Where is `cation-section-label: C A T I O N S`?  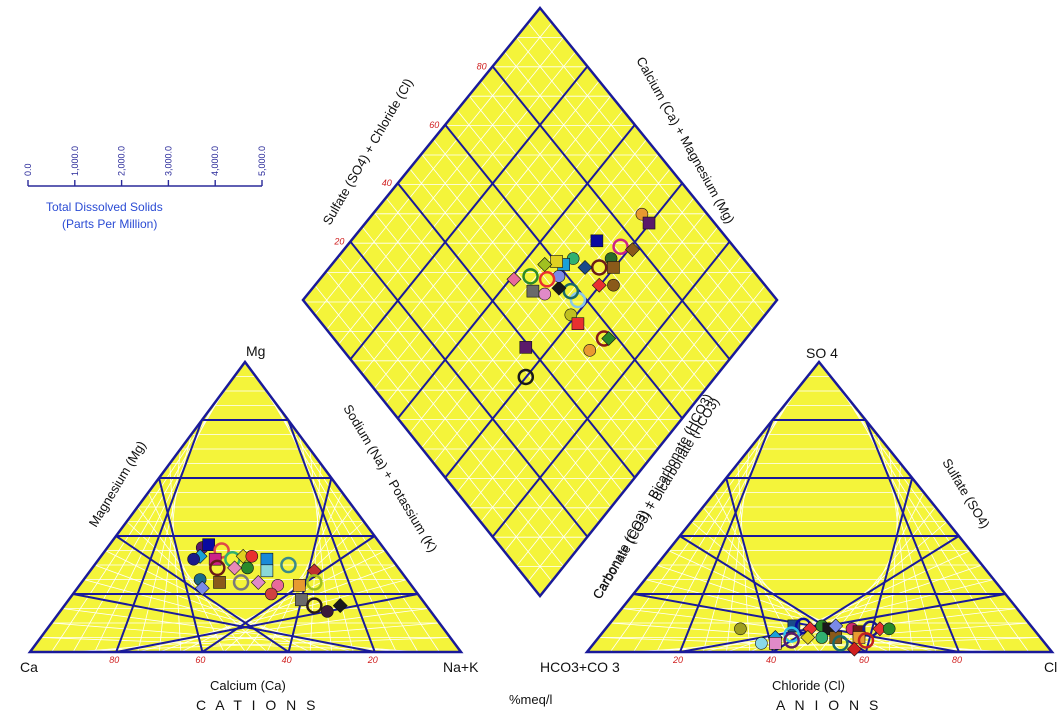 cation-section-label: C A T I O N S is located at coordinates (257, 705).